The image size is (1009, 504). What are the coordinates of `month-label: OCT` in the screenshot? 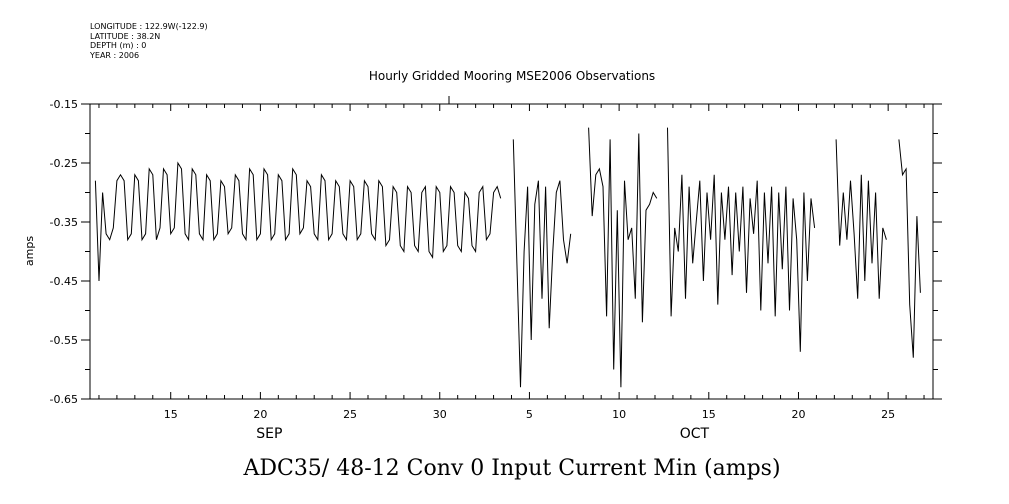 It's located at (695, 434).